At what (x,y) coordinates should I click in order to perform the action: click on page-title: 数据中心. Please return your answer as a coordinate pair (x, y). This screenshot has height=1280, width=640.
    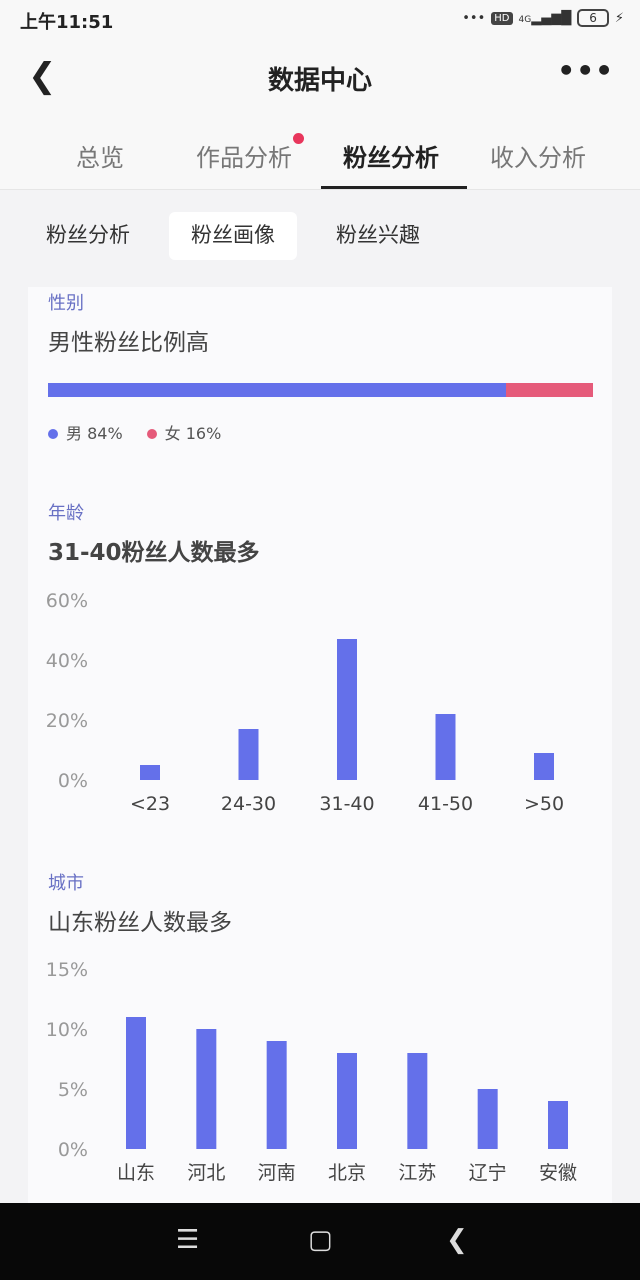
    Looking at the image, I should click on (319, 81).